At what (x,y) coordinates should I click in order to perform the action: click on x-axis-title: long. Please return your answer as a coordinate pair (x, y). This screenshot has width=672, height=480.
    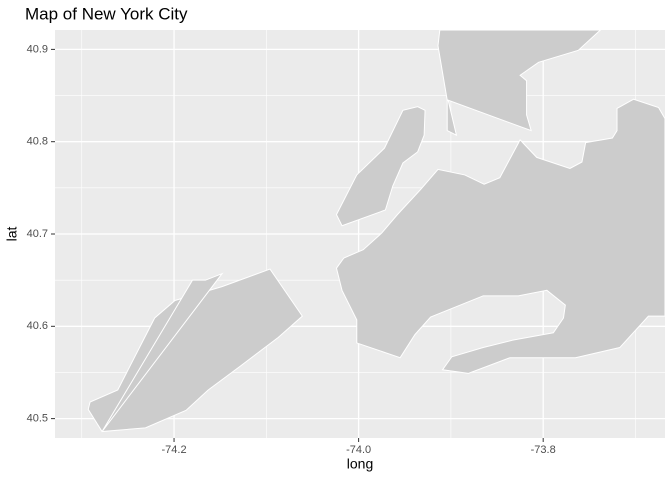
    Looking at the image, I should click on (360, 464).